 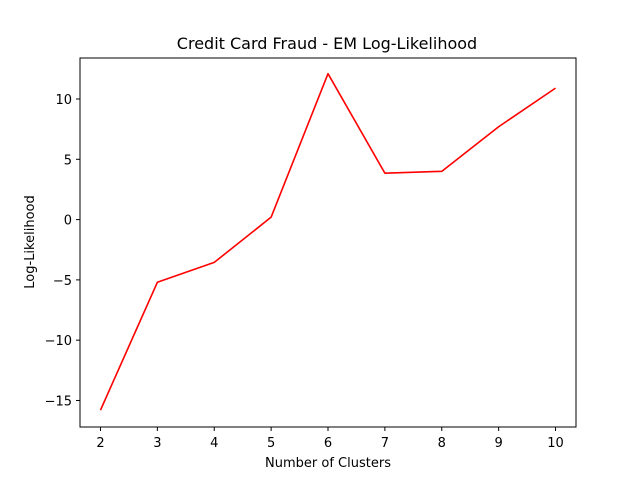 I want to click on x-tick-label: 10, so click(x=555, y=443).